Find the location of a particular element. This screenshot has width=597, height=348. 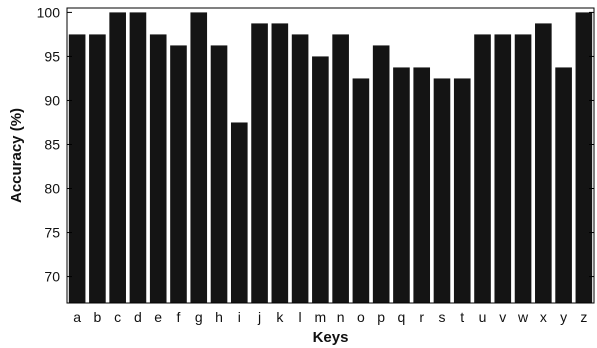

y-tick-label-90: 90 is located at coordinates (52, 100).